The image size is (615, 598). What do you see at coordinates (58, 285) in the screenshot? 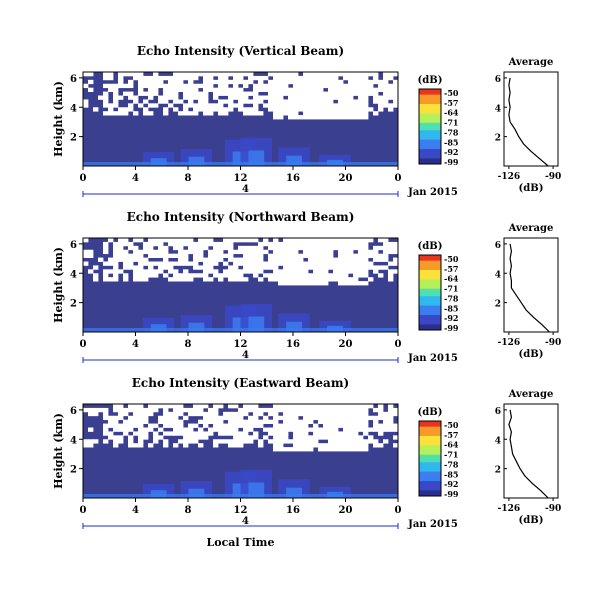
I see `y-axis-label: Height (km)` at bounding box center [58, 285].